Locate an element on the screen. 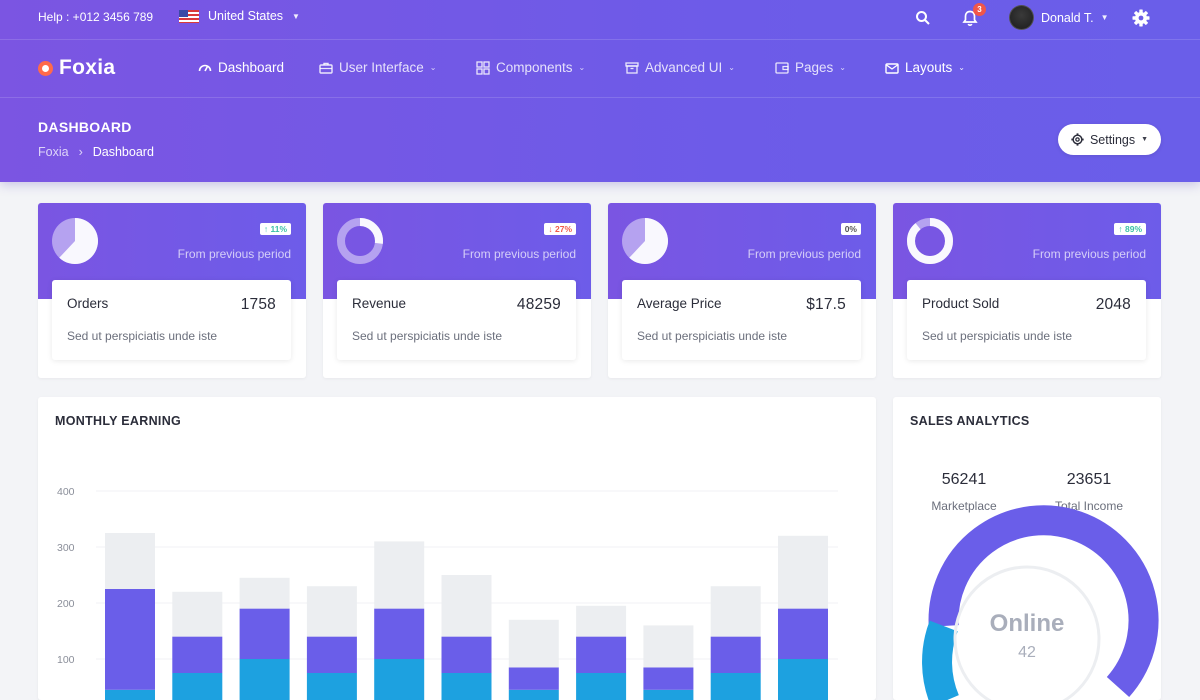 This screenshot has width=1200, height=700. nav-dashboard: Dashboard is located at coordinates (241, 67).